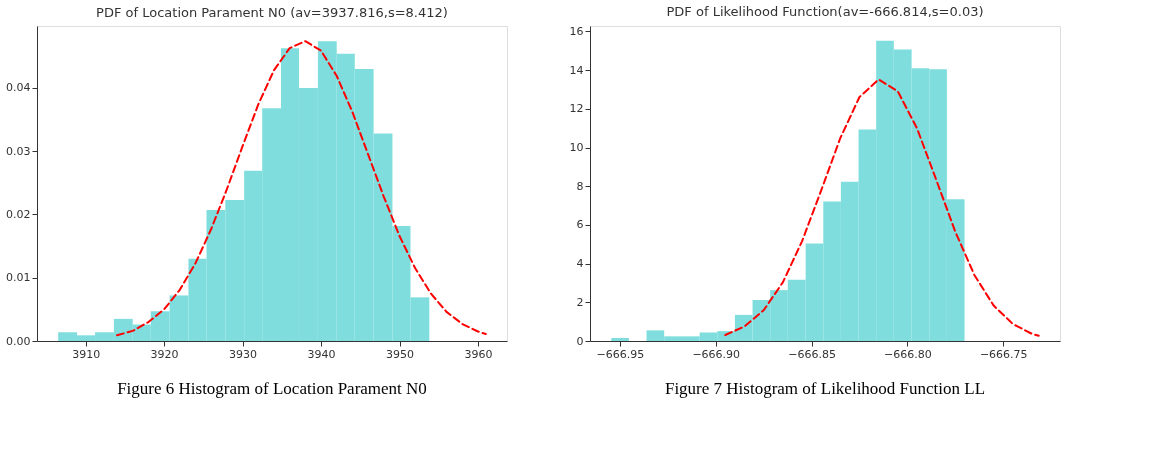 The image size is (1153, 459). Describe the element at coordinates (908, 354) in the screenshot. I see `x-tick-label: −666.80` at that location.